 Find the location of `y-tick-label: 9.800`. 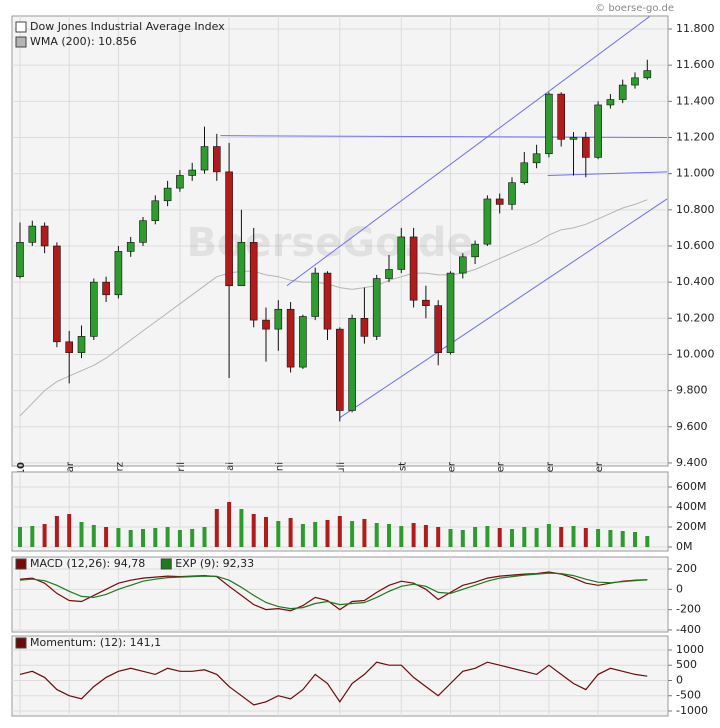

y-tick-label: 9.800 is located at coordinates (692, 390).